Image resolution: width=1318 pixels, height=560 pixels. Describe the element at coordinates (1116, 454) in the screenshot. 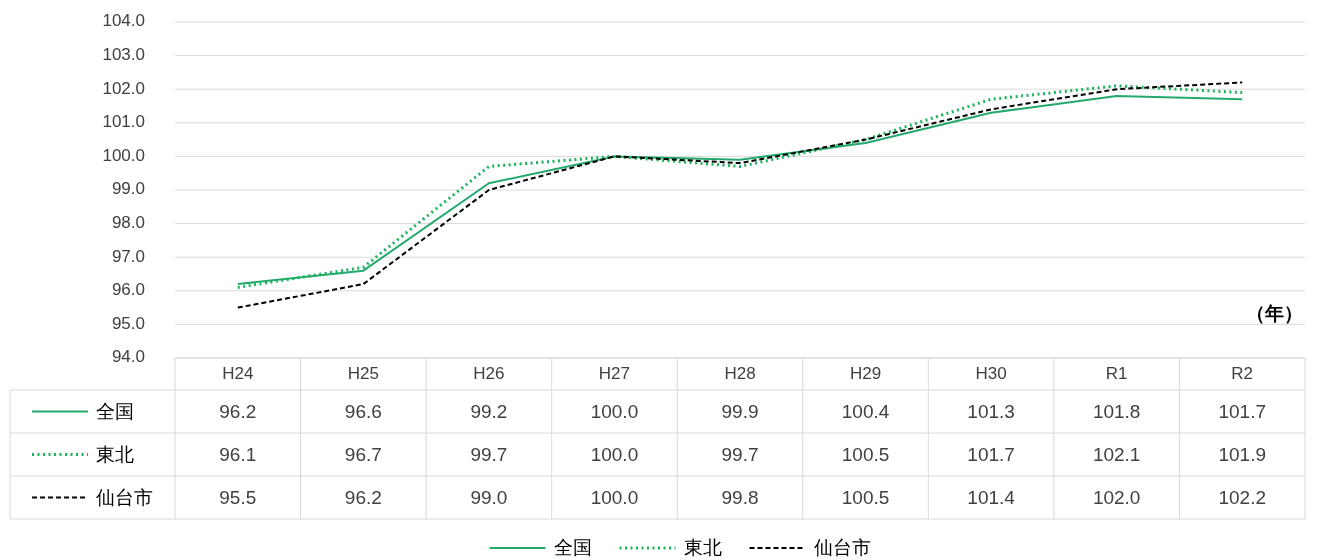

I see `data-label: 102.1` at that location.